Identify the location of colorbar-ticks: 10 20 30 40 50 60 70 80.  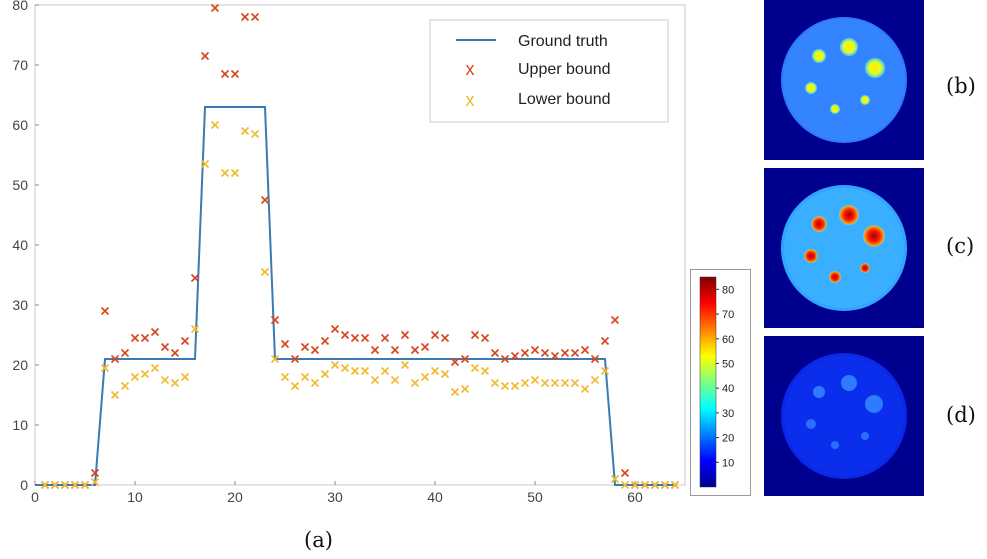
(725, 376).